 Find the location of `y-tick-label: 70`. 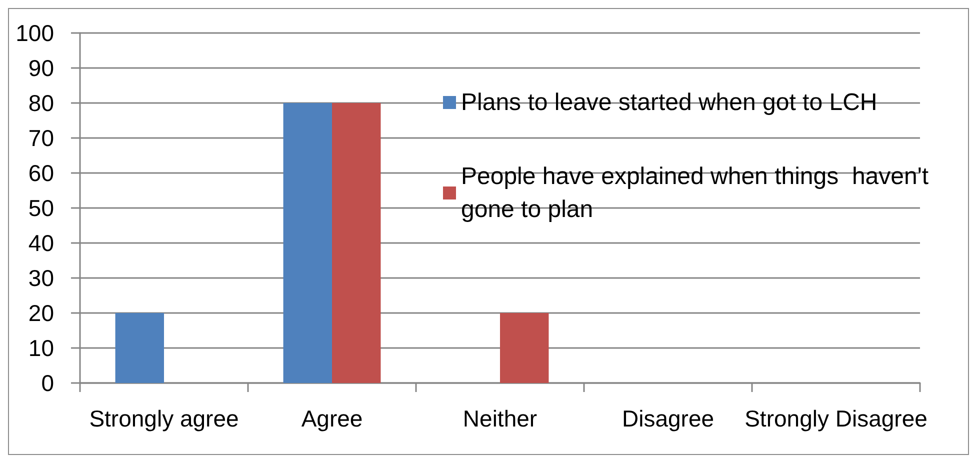

y-tick-label: 70 is located at coordinates (41, 138).